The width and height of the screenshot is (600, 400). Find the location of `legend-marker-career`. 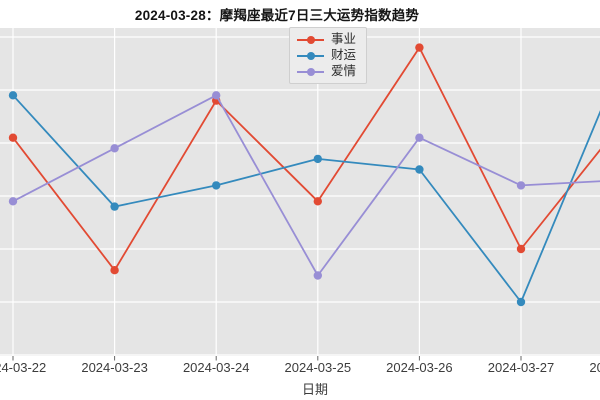

legend-marker-career is located at coordinates (310, 40).